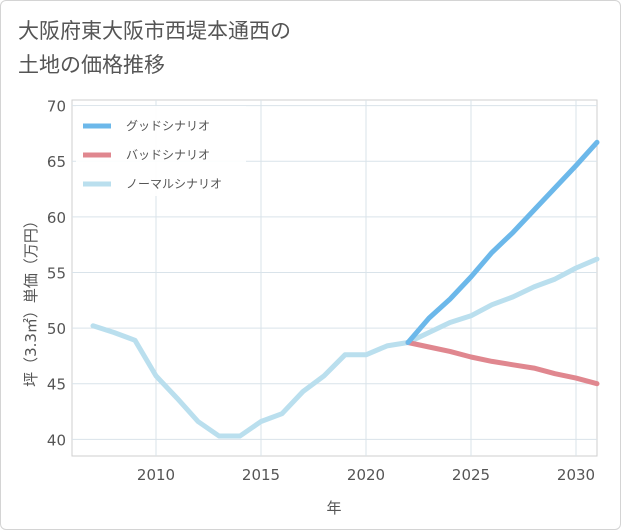 Image resolution: width=621 pixels, height=530 pixels. I want to click on chart-title: 大阪府東大阪市西堤本通西の 土地の価格推移, so click(228, 48).